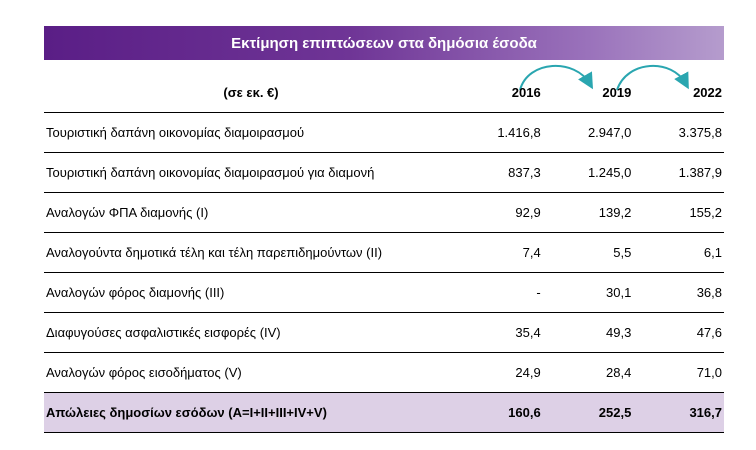 This screenshot has width=756, height=450. I want to click on unit-label: (σε εκ. €), so click(250, 92).